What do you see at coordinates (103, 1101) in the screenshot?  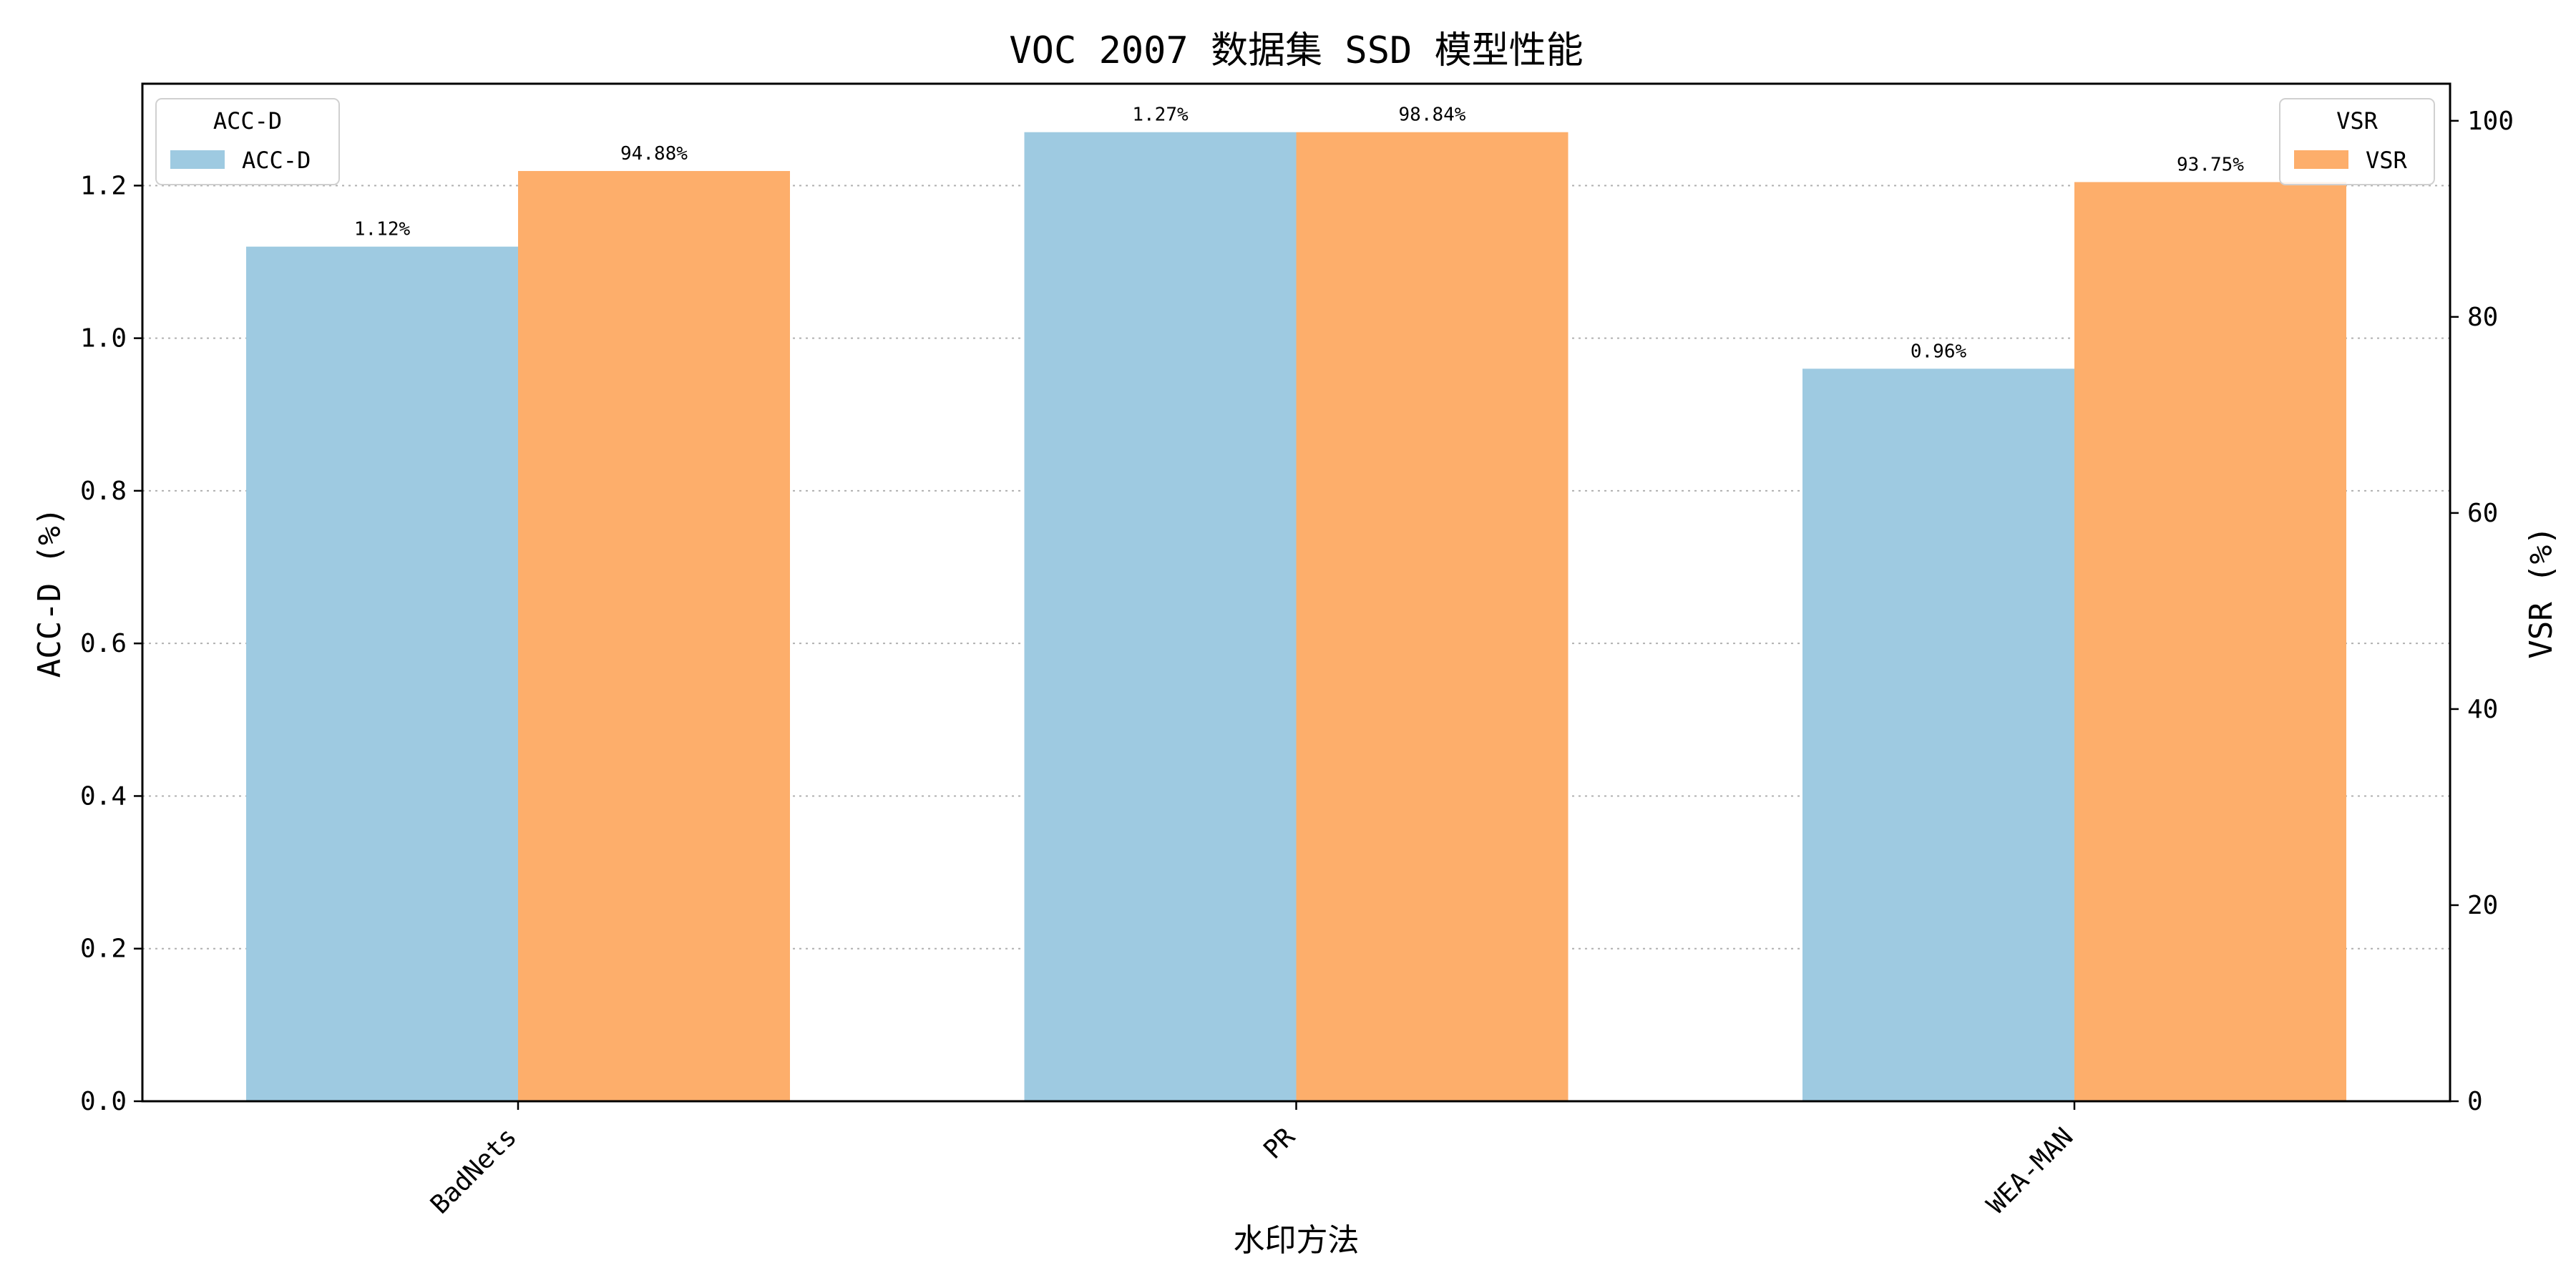 I see `left-y-tick-label: 0.0` at bounding box center [103, 1101].